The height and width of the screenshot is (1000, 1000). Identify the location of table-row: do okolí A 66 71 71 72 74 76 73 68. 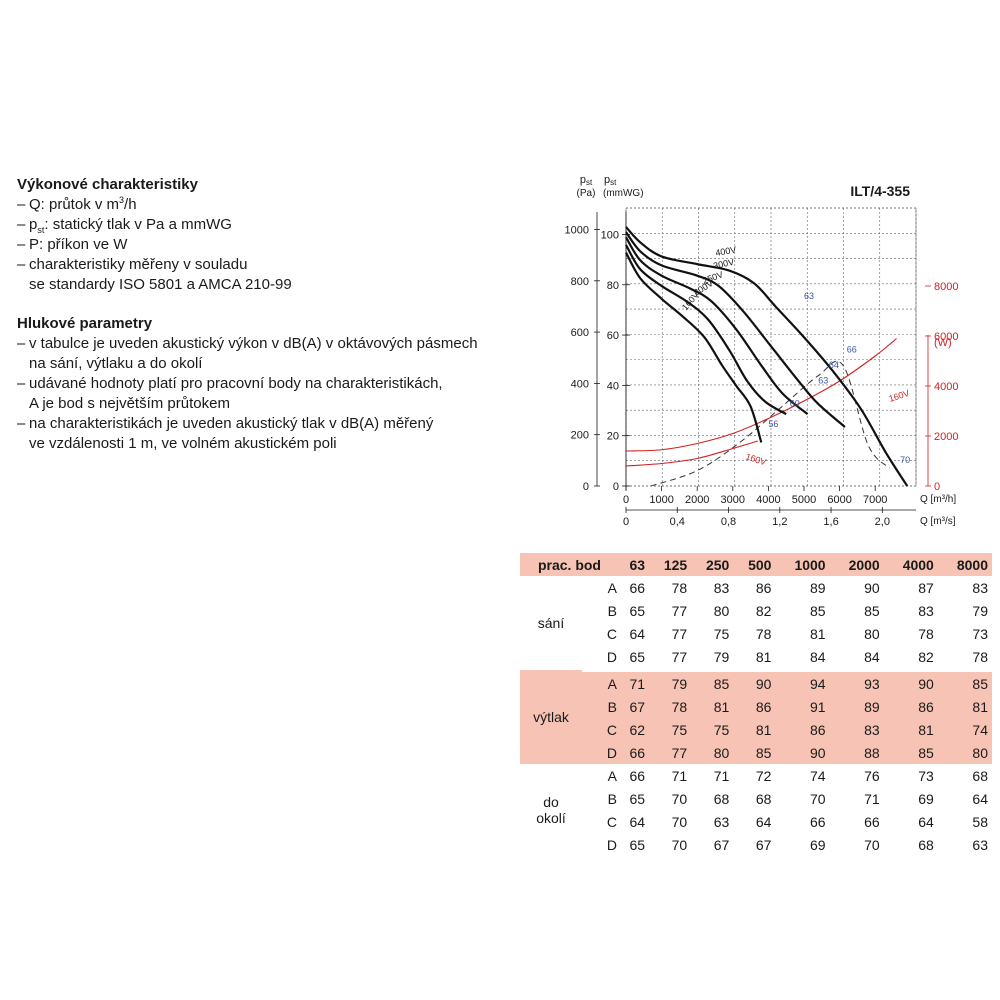
(756, 795).